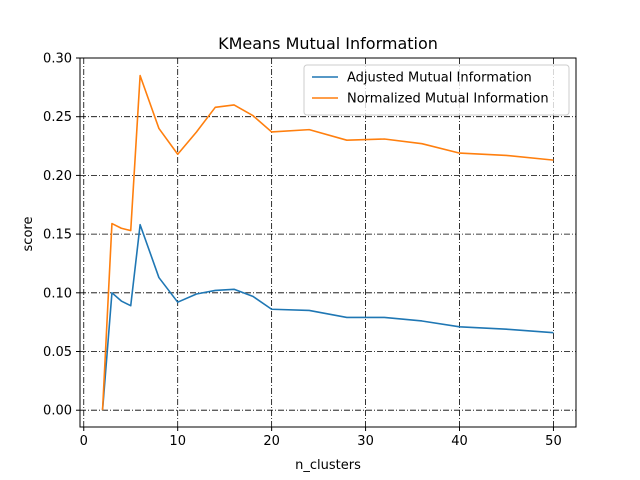 The width and height of the screenshot is (640, 480). What do you see at coordinates (57, 411) in the screenshot?
I see `y-tick-label: 0.00` at bounding box center [57, 411].